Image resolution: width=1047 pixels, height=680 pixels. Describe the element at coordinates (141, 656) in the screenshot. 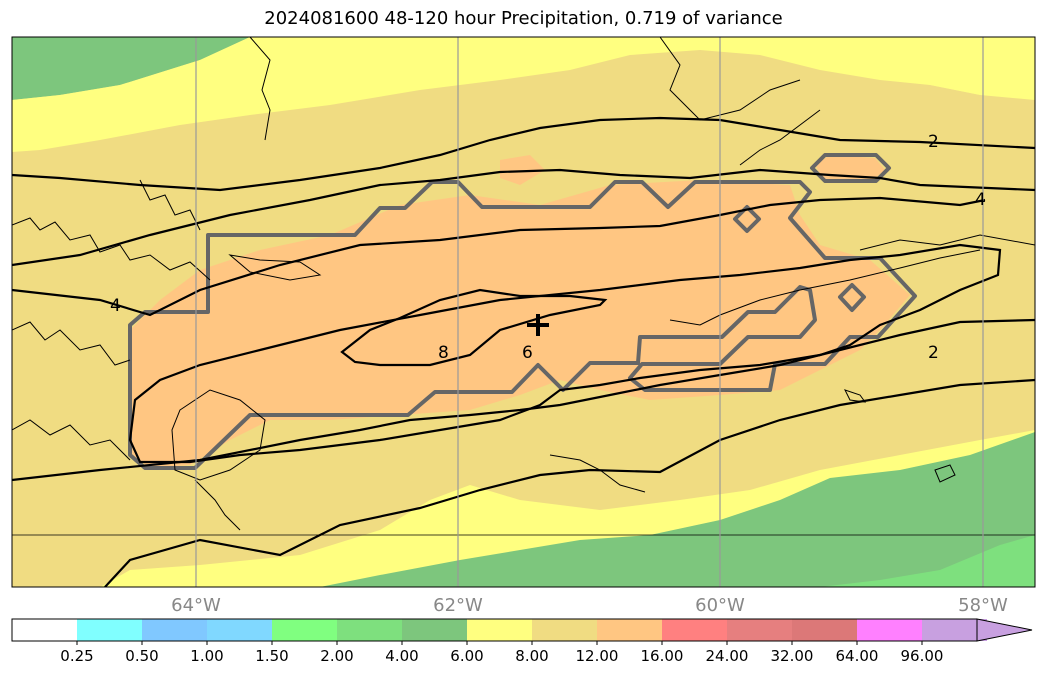

I see `colorbar-label: 0.50` at that location.